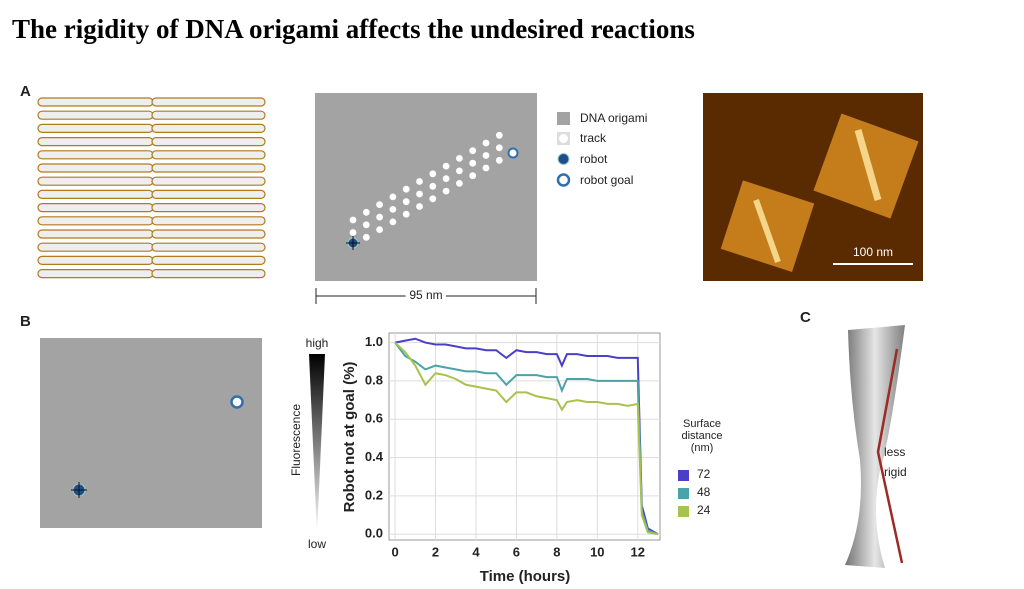 This screenshot has width=1024, height=589. What do you see at coordinates (374, 418) in the screenshot?
I see `y-tick-label: 0.6` at bounding box center [374, 418].